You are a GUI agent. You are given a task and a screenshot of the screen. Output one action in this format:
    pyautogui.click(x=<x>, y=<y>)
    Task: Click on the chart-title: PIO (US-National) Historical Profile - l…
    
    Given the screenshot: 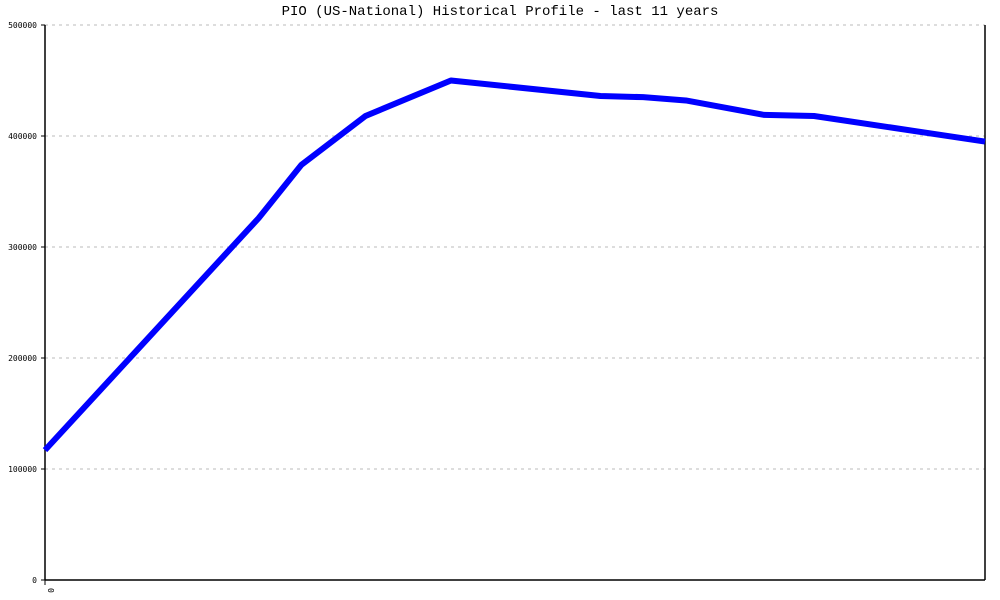 What is the action you would take?
    pyautogui.click(x=500, y=12)
    